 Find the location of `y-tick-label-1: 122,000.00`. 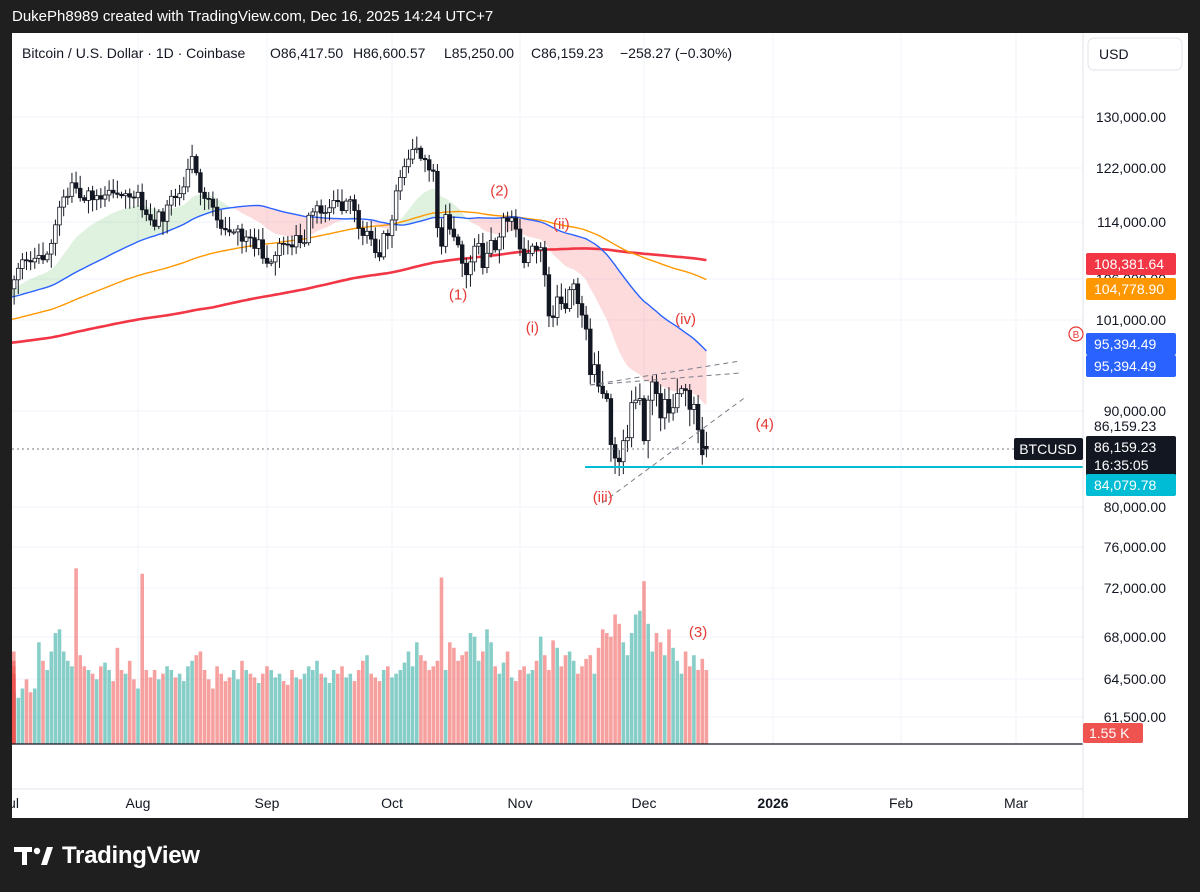

y-tick-label-1: 122,000.00 is located at coordinates (1131, 168).